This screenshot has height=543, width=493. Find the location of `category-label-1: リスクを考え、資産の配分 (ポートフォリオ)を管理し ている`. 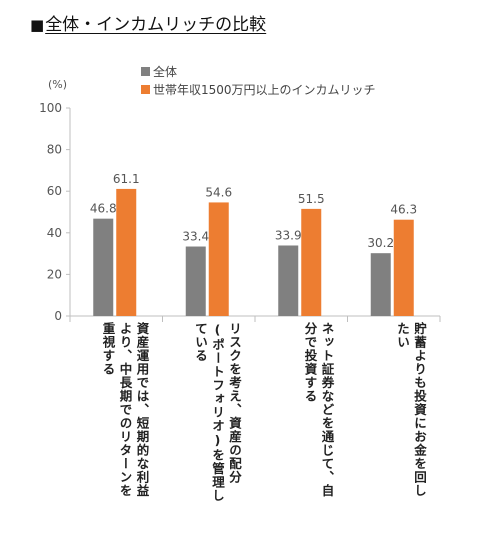

category-label-1: リスクを考え、資産の配分 (ポートフォリオ)を管理し ている is located at coordinates (217, 412).